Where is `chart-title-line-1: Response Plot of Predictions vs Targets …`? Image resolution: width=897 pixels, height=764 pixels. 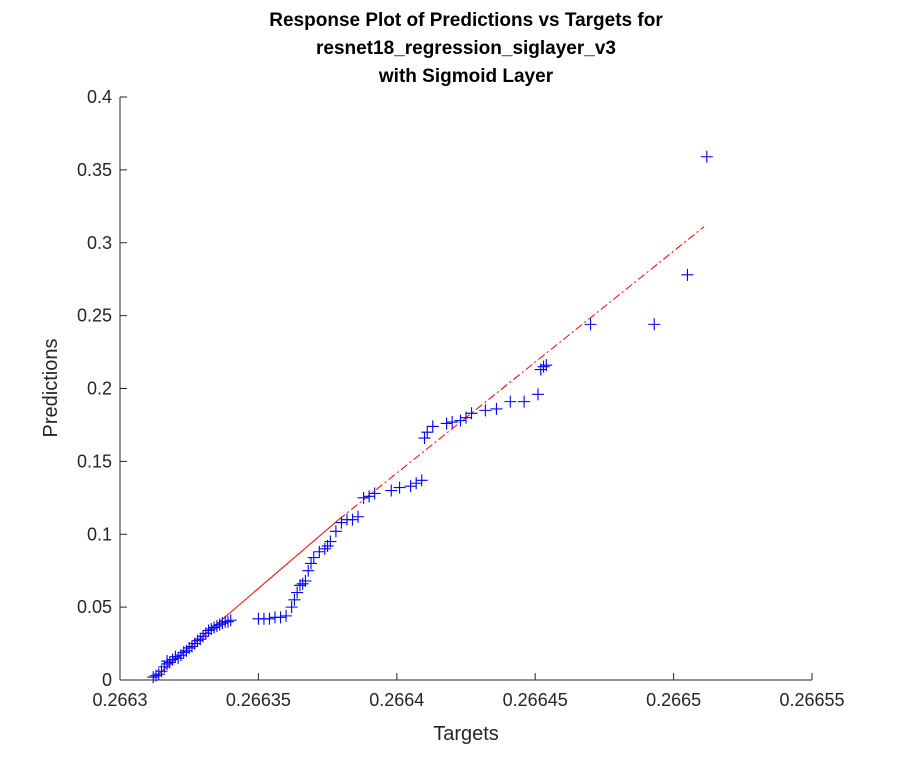 chart-title-line-1: Response Plot of Predictions vs Targets … is located at coordinates (466, 20).